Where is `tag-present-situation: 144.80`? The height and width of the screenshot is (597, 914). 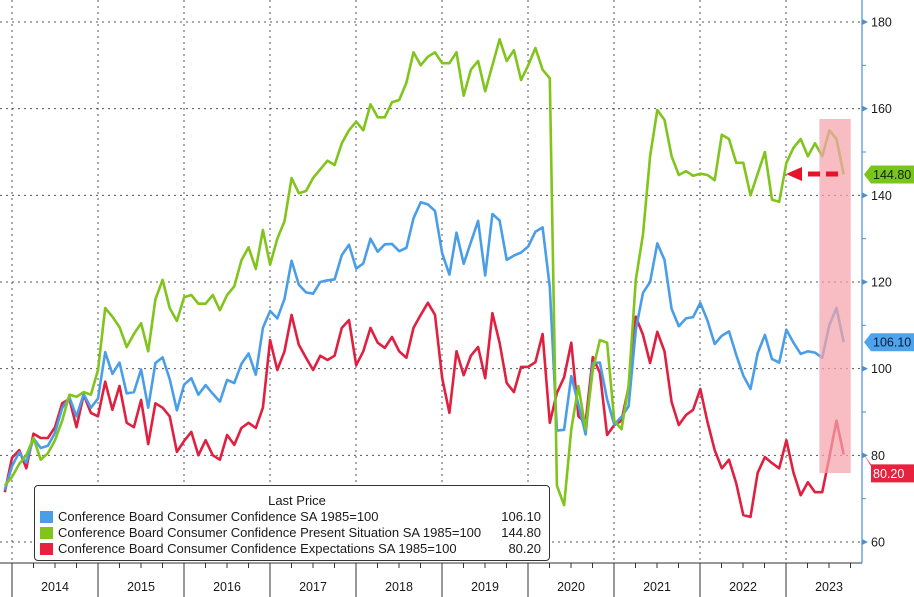 tag-present-situation: 144.80 is located at coordinates (889, 174).